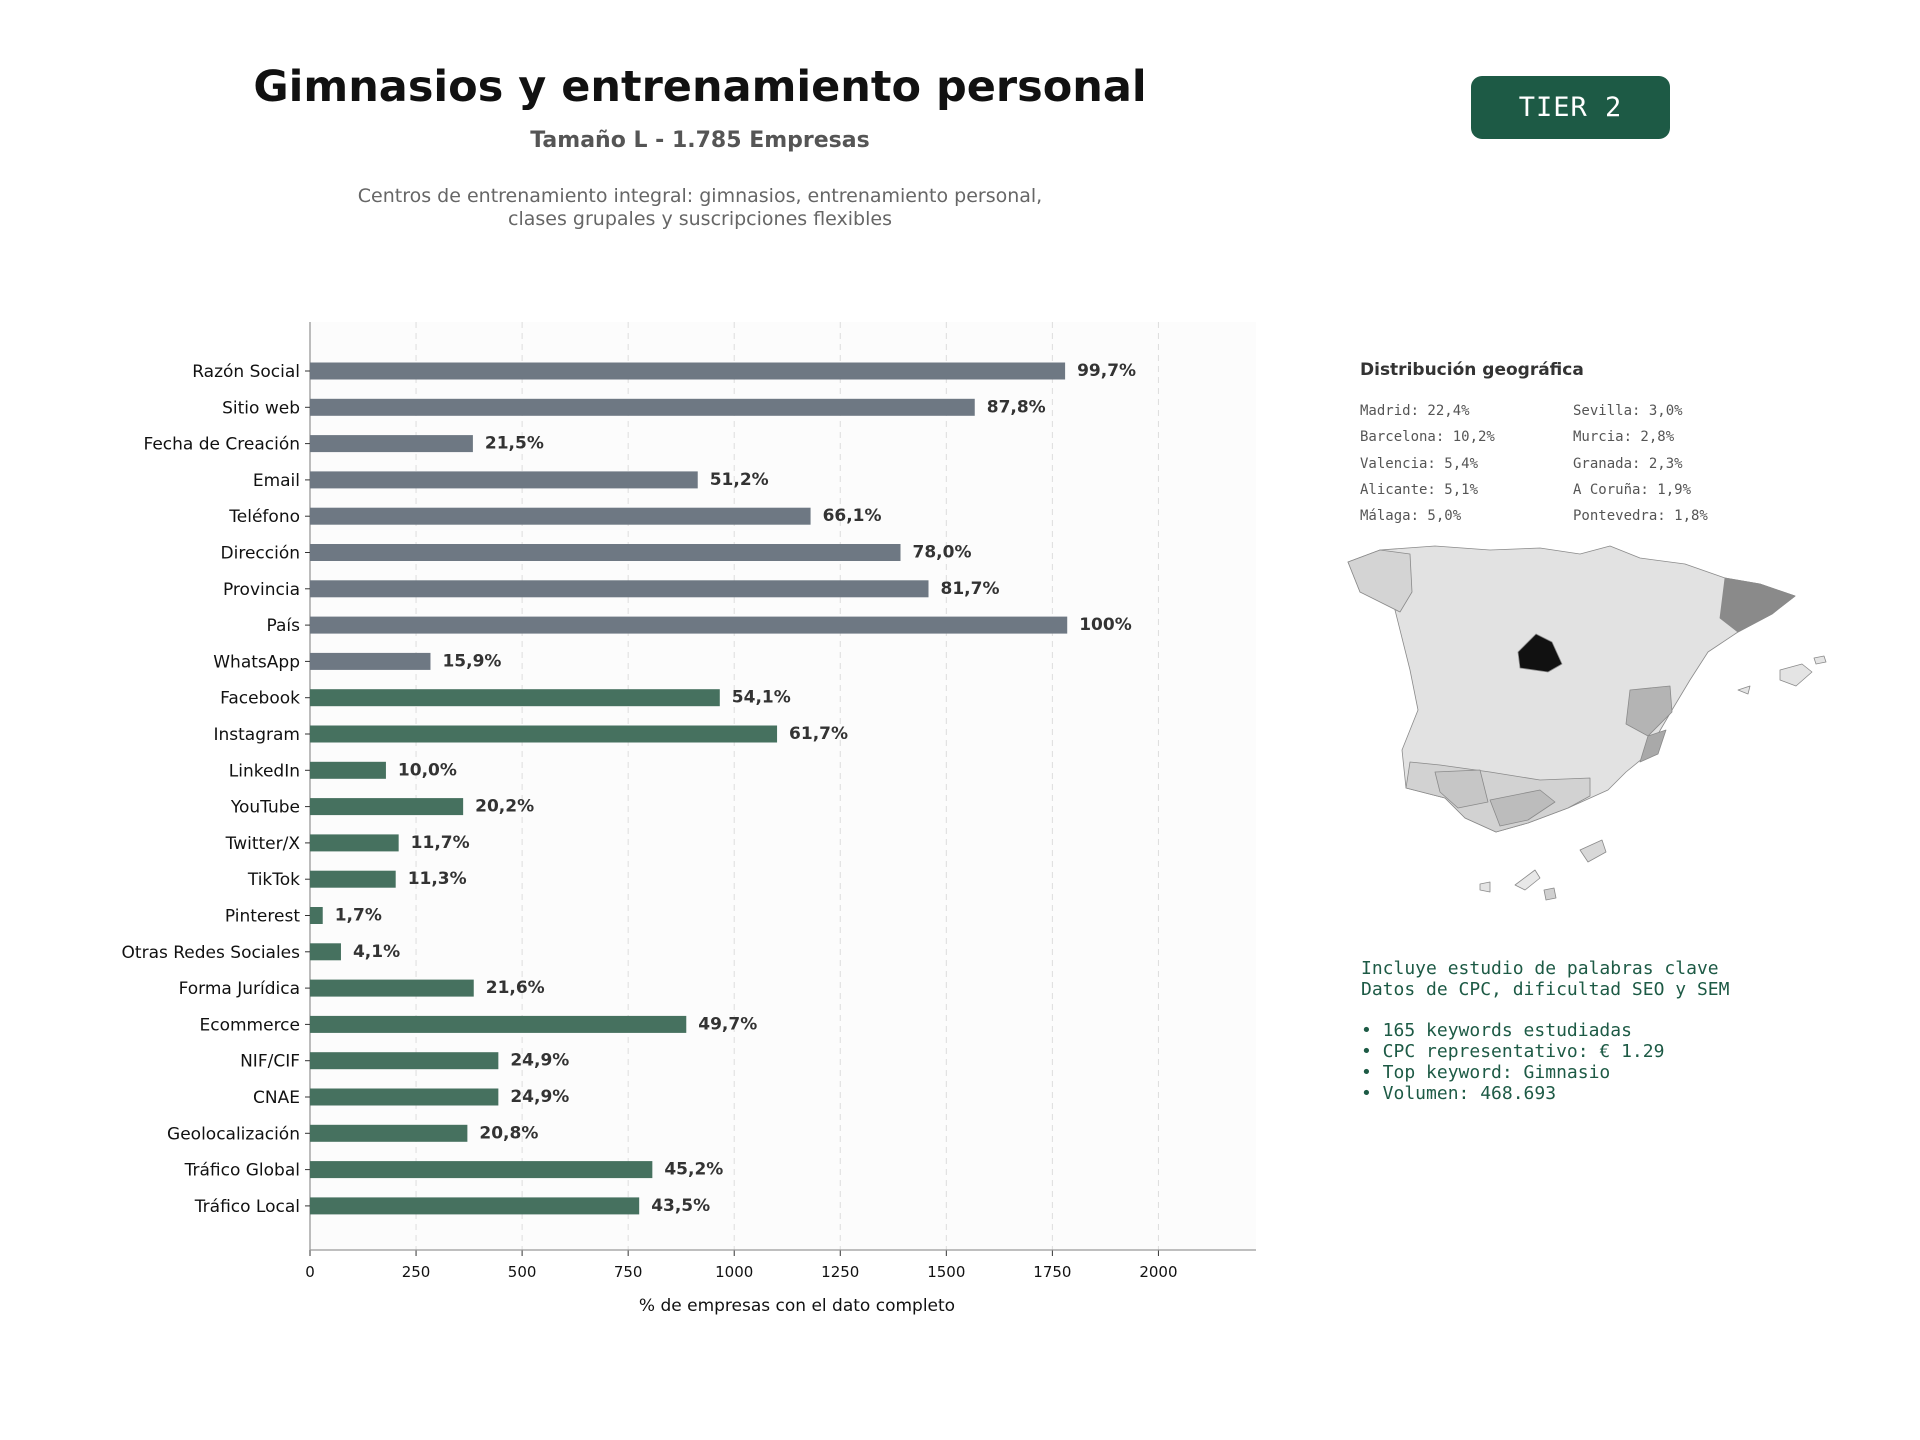 This screenshot has width=1920, height=1440. What do you see at coordinates (247, 1207) in the screenshot?
I see `category-label: Tráfico Local` at bounding box center [247, 1207].